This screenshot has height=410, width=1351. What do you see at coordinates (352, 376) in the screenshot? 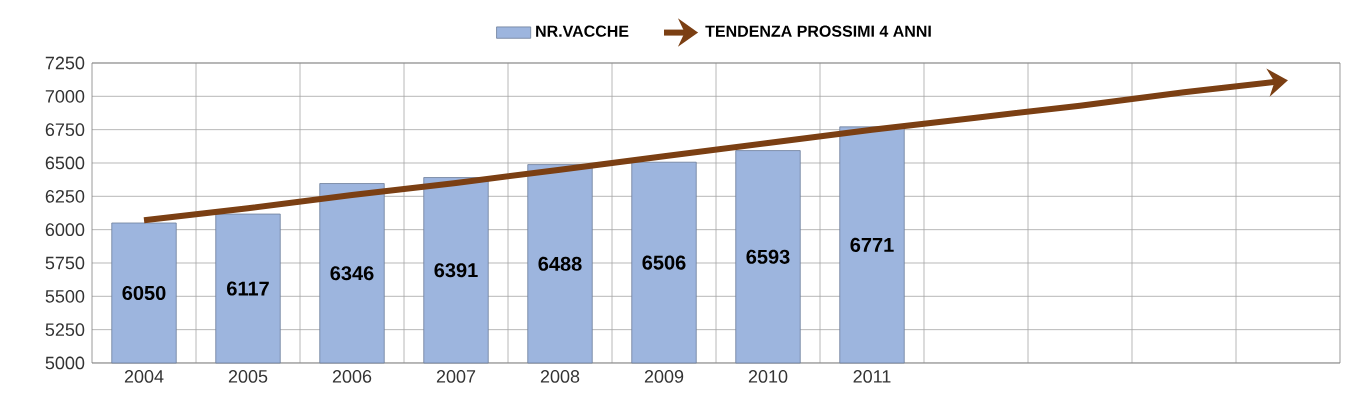
I see `x-tick-label: 2006` at bounding box center [352, 376].